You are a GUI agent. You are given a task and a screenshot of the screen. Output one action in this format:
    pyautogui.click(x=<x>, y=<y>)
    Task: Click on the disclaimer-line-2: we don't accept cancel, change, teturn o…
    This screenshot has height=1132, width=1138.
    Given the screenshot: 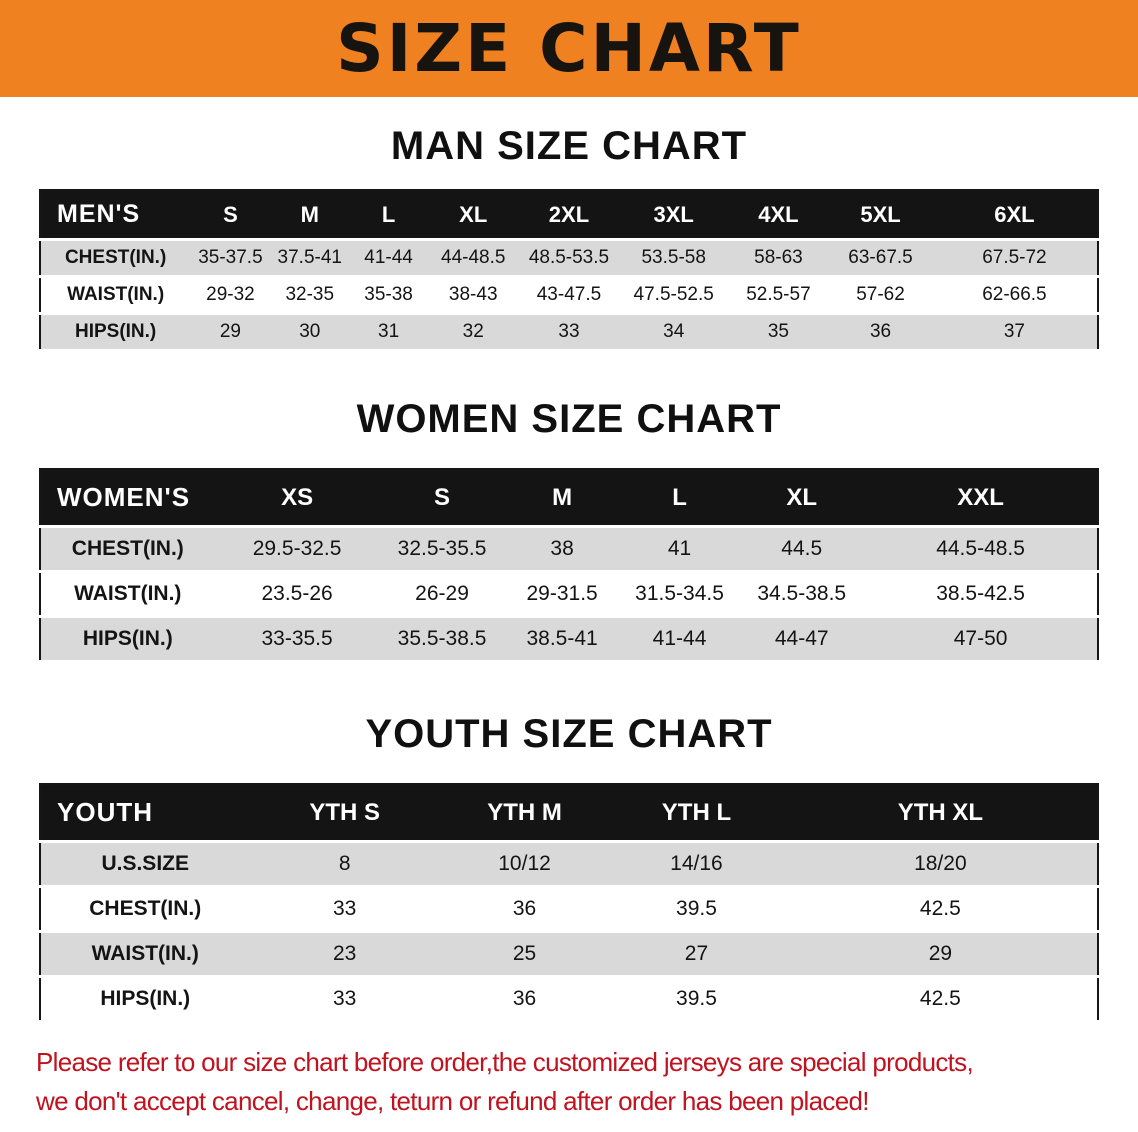 What is the action you would take?
    pyautogui.click(x=452, y=1101)
    